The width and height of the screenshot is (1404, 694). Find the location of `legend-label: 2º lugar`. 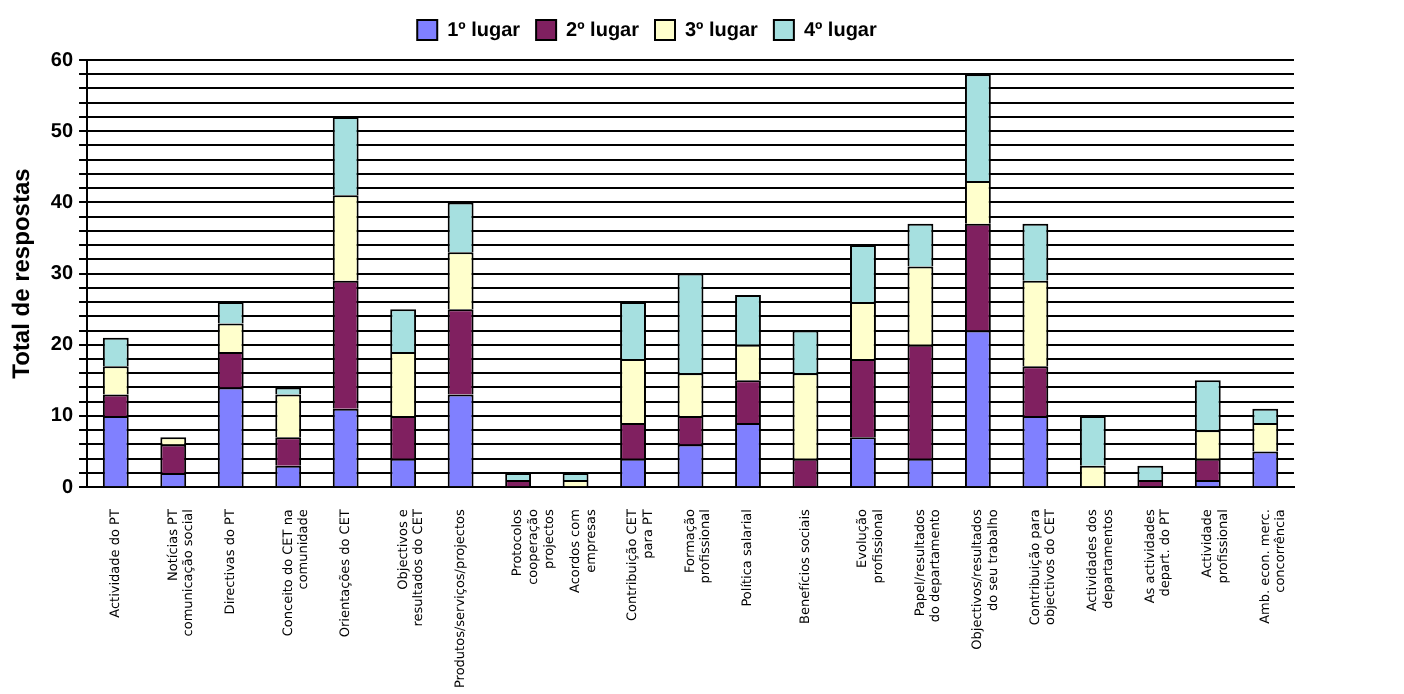

legend-label: 2º lugar is located at coordinates (603, 30).